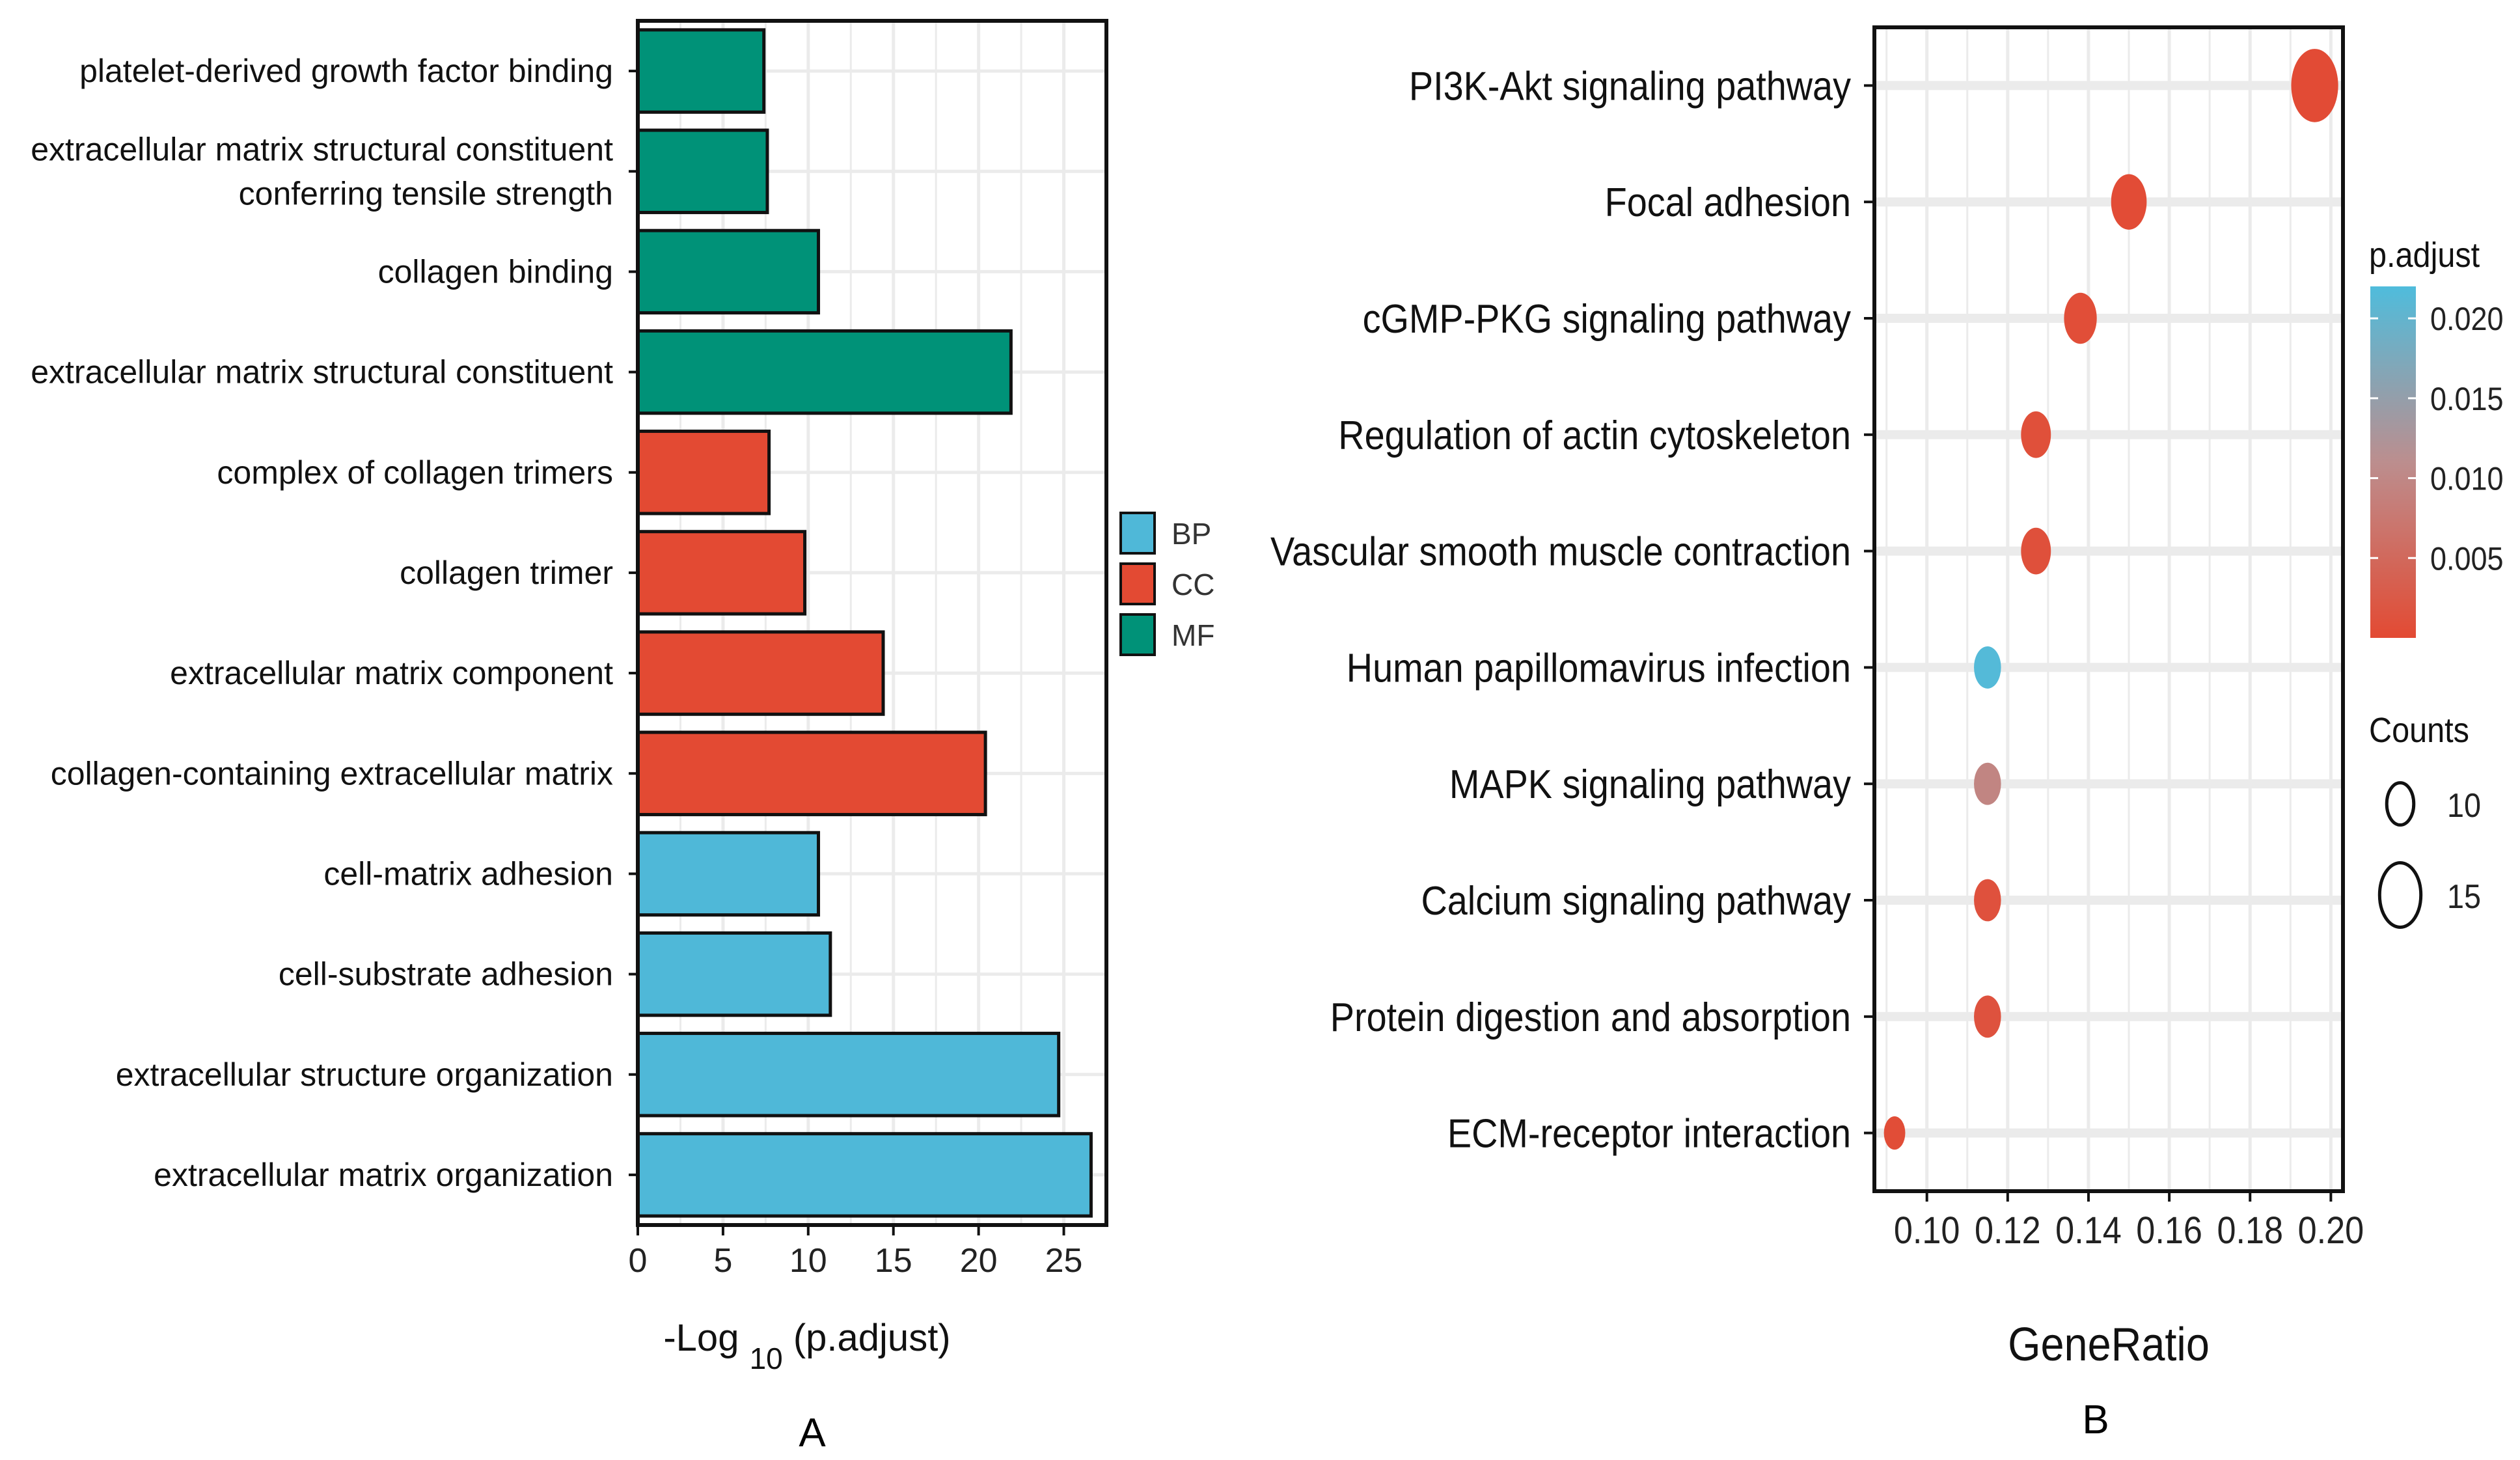 This screenshot has height=1460, width=2520. Describe the element at coordinates (760, 673) in the screenshot. I see `bar-extracellular-matrix-component` at that location.